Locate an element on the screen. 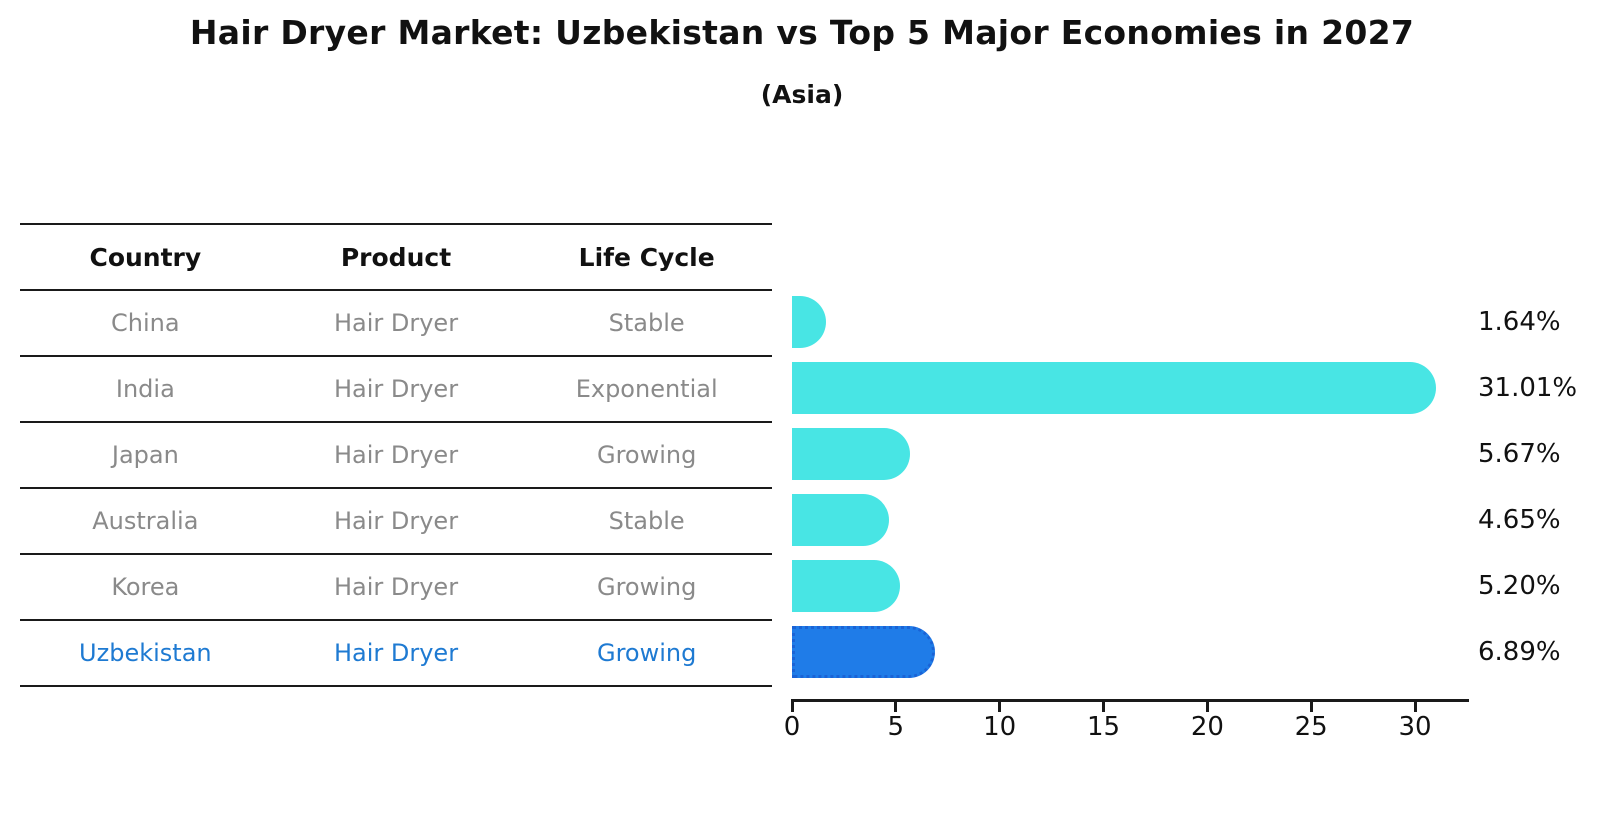 Image resolution: width=1604 pixels, height=823 pixels. x-axis-tick-label-0: 0 is located at coordinates (792, 727).